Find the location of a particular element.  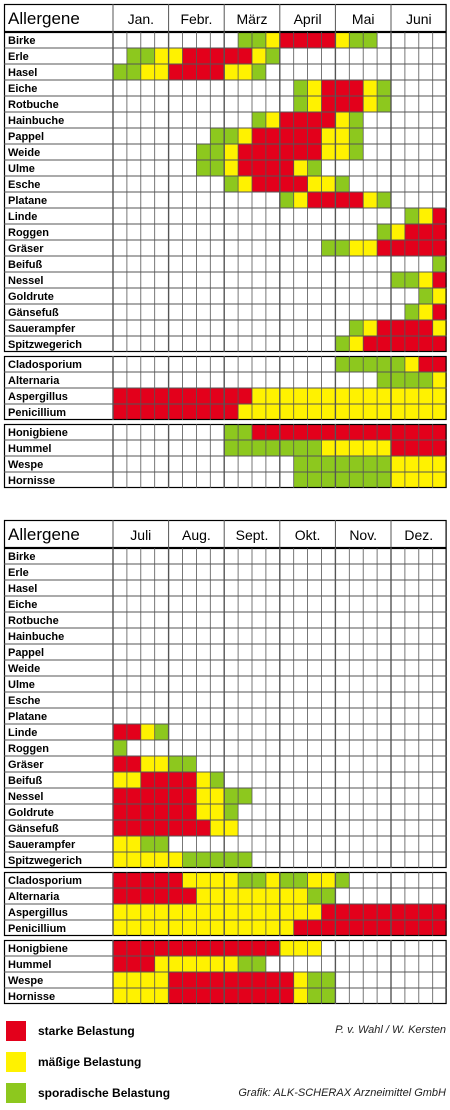

month-header-jan-: Jan. is located at coordinates (141, 19).